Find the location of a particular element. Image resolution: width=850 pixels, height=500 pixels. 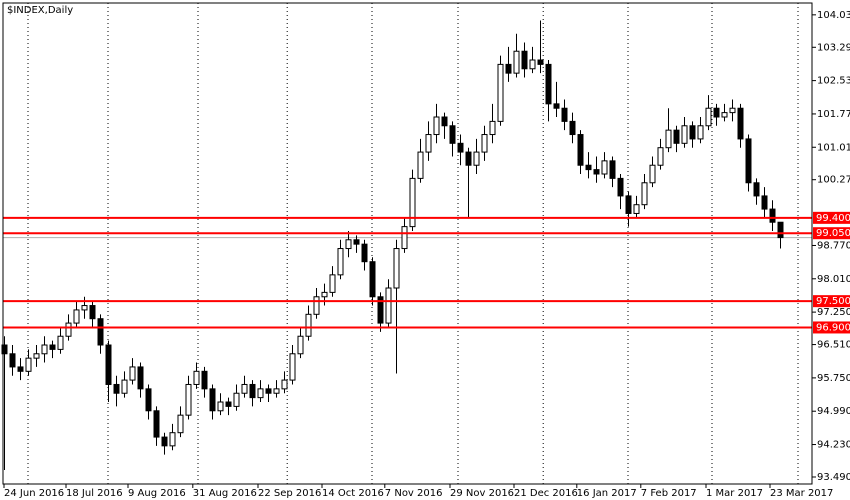

x-tick-label: 23 Mar 2017 is located at coordinates (801, 493).